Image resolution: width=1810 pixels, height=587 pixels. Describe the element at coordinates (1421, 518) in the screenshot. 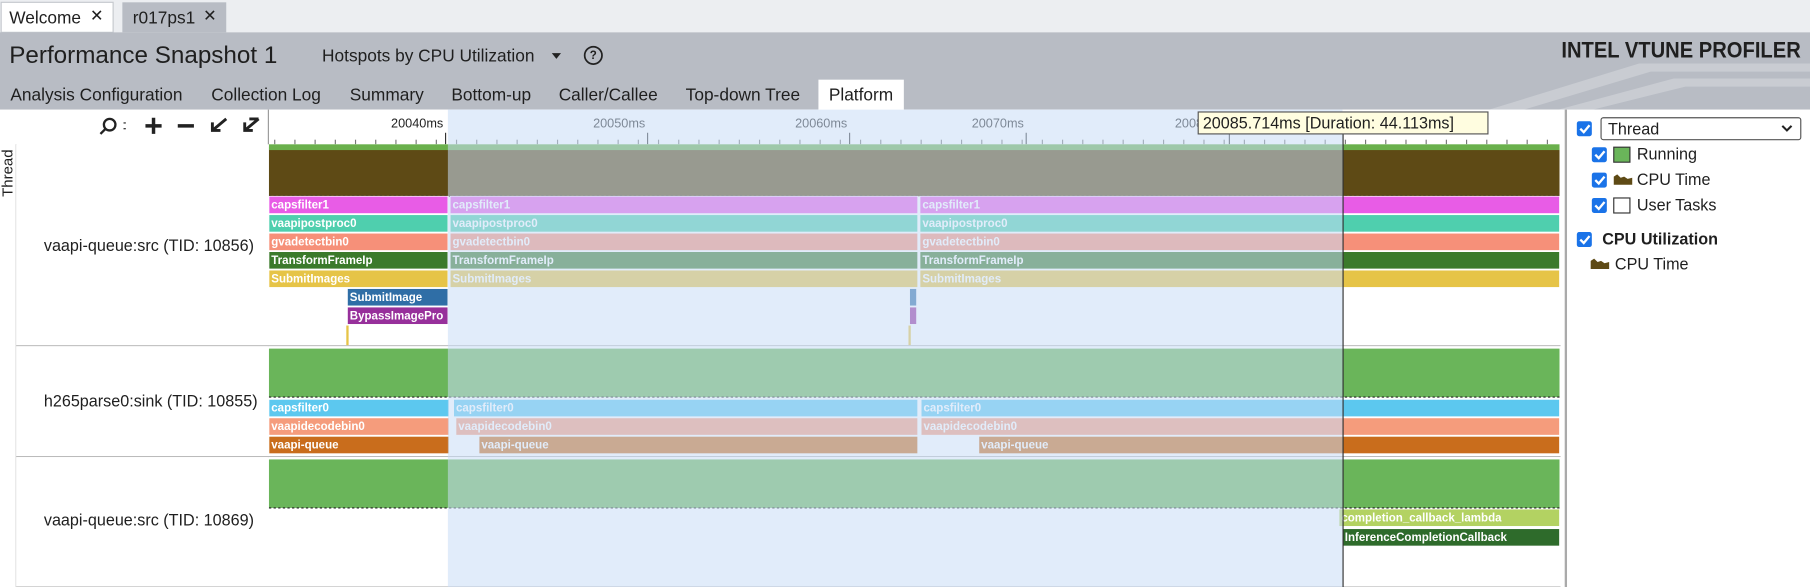

I see `task-label: completion_callback_lambda` at that location.